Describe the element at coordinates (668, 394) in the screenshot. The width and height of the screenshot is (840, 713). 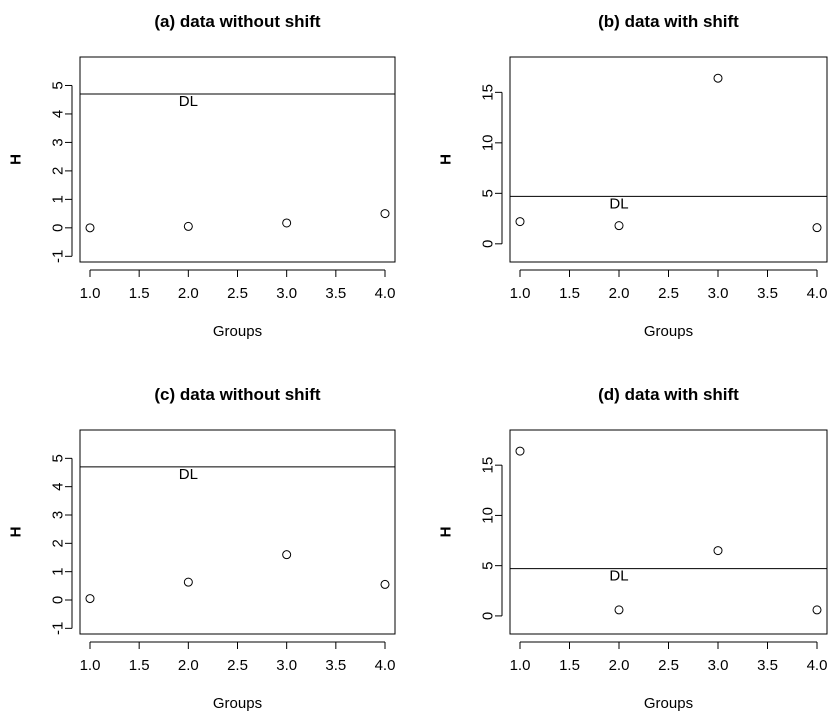
I see `chart-title: (d) data with shift` at that location.